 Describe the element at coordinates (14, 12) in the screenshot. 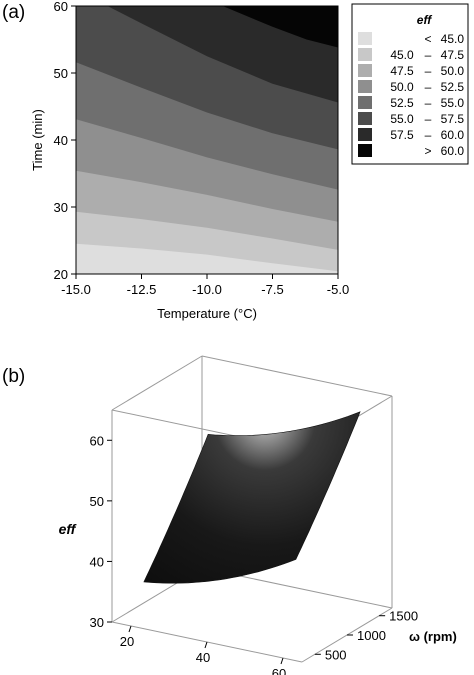

I see `panel-a-label: (a)` at that location.